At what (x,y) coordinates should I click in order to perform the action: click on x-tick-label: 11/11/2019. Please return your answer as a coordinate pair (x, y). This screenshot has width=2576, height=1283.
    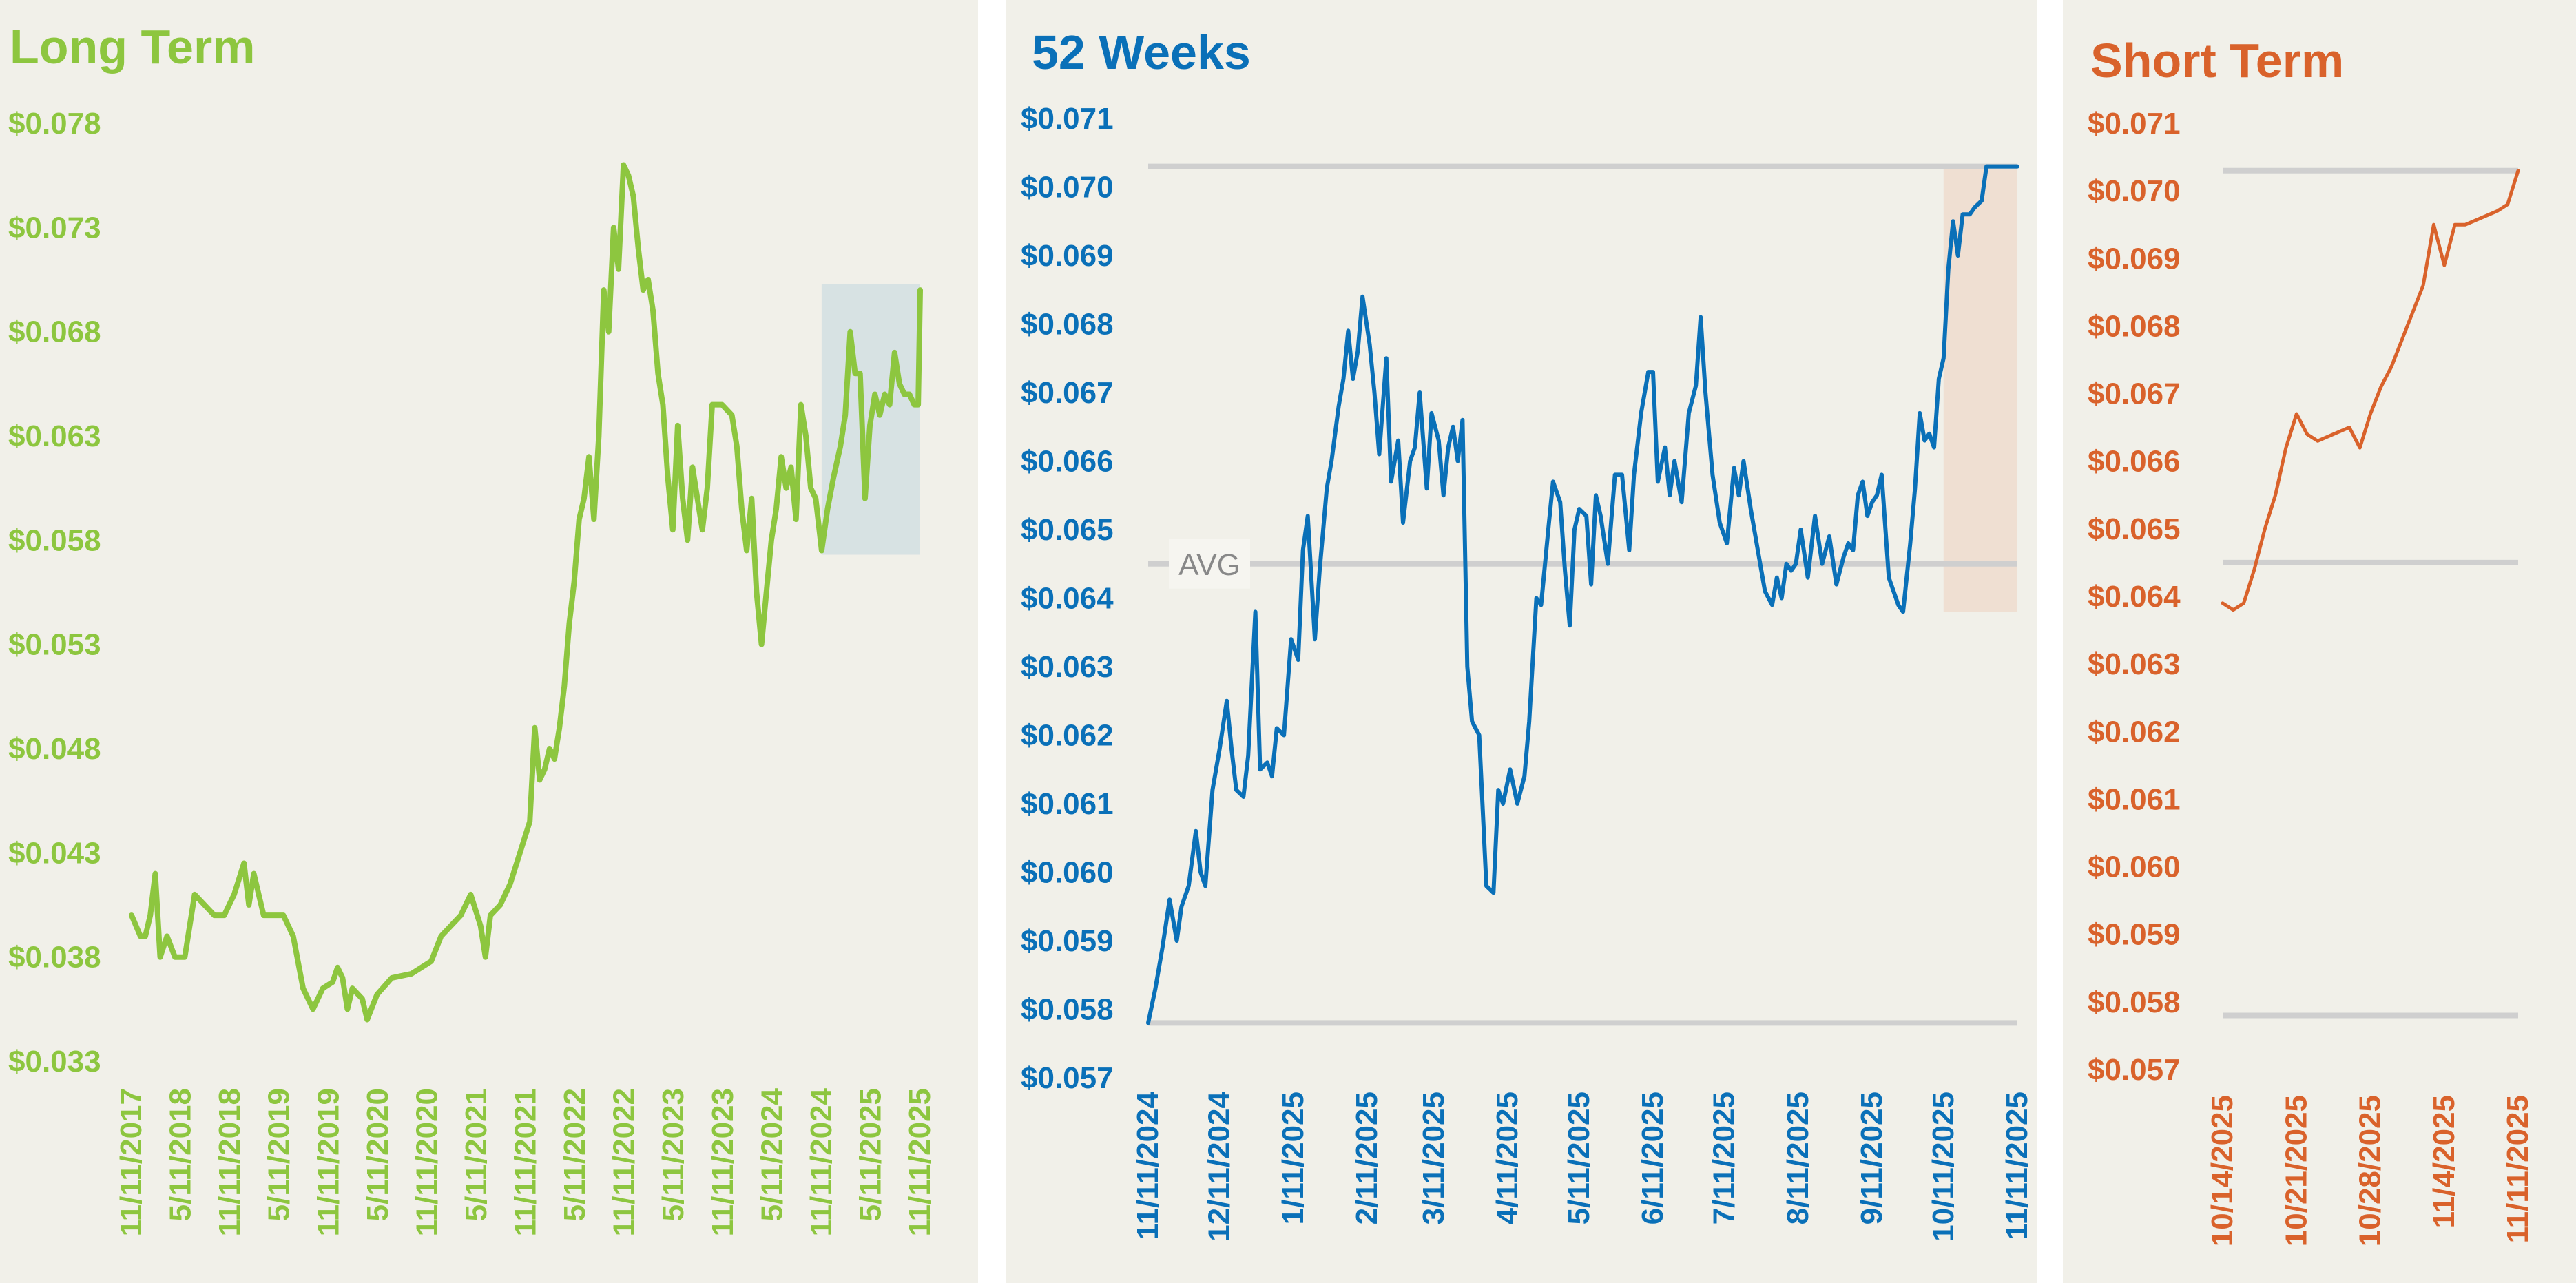
    Looking at the image, I should click on (328, 1162).